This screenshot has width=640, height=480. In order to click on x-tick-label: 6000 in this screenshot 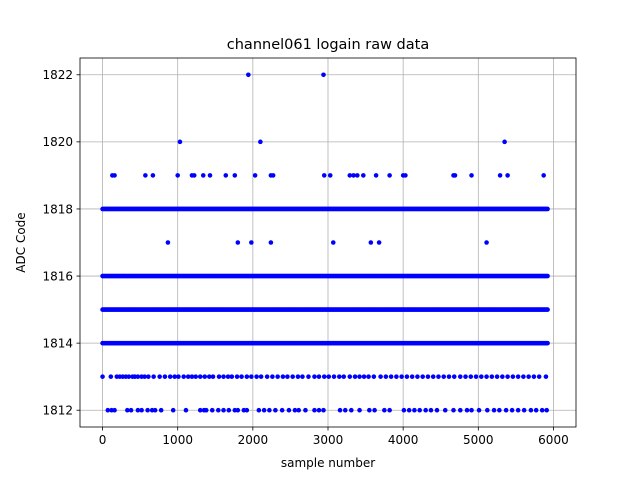, I will do `click(553, 440)`.